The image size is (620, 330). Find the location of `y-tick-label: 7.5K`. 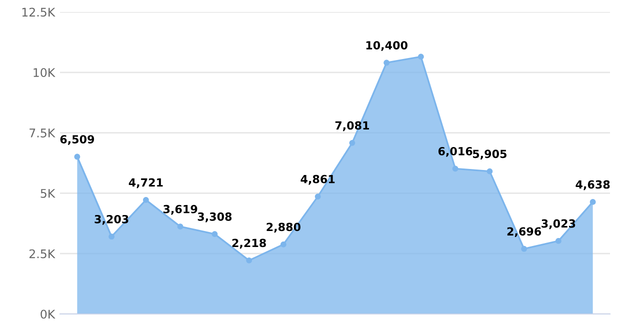

y-tick-label: 7.5K is located at coordinates (43, 133).